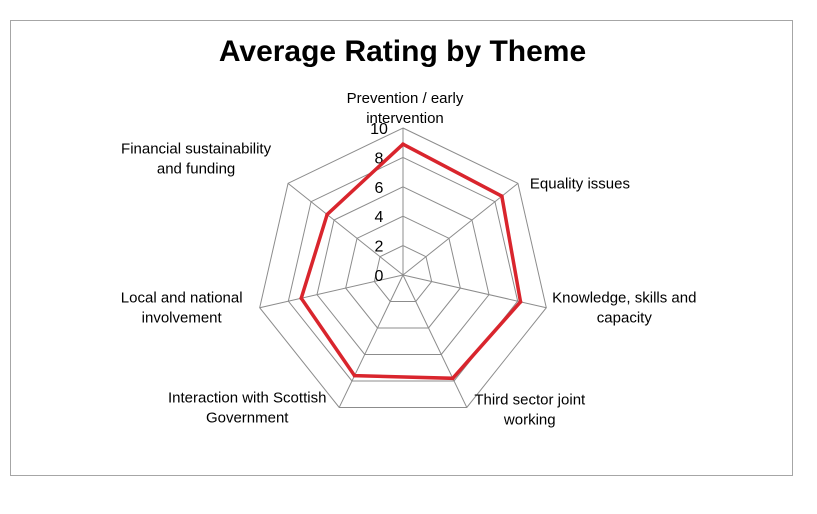 The height and width of the screenshot is (514, 817). I want to click on category-label-line: Local and national, so click(182, 298).